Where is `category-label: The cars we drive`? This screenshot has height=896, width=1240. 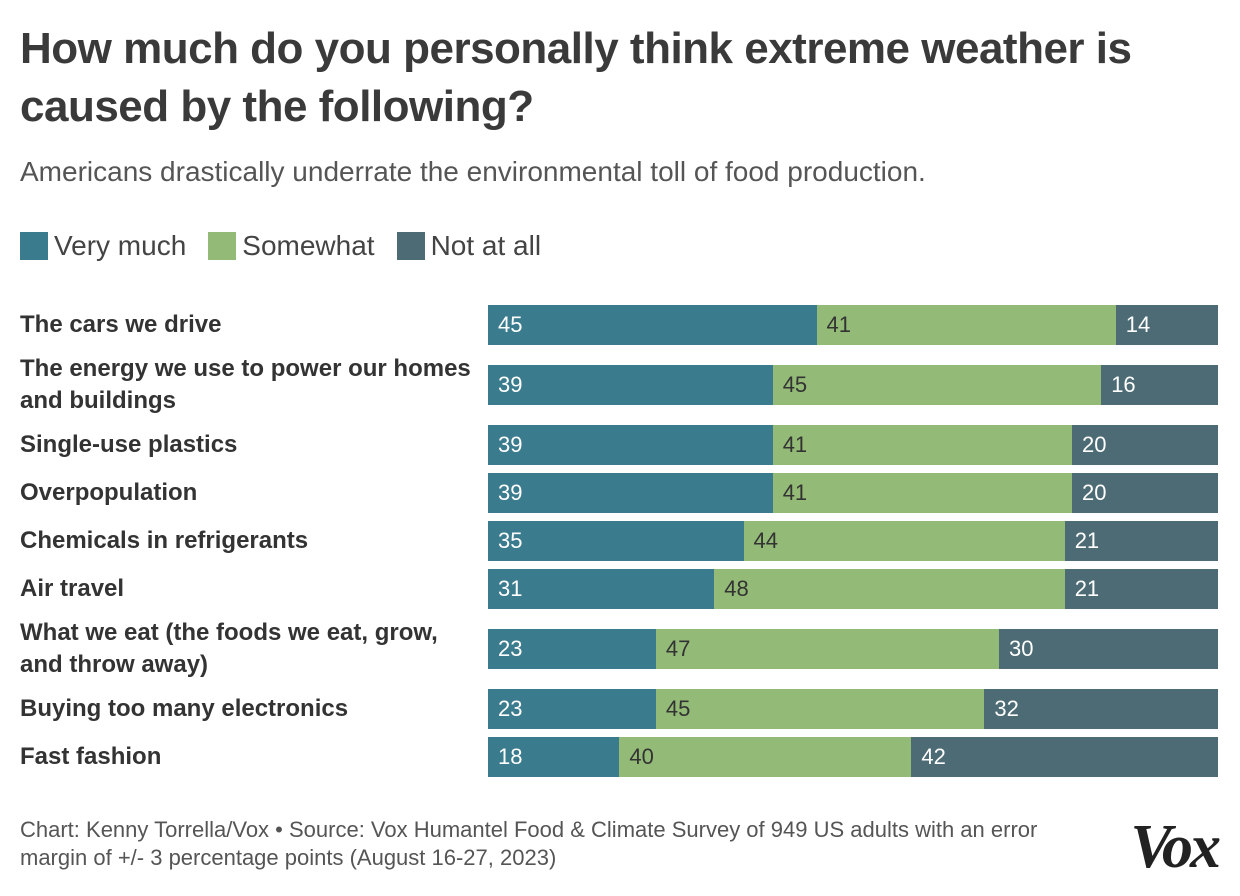
category-label: The cars we drive is located at coordinates (121, 324).